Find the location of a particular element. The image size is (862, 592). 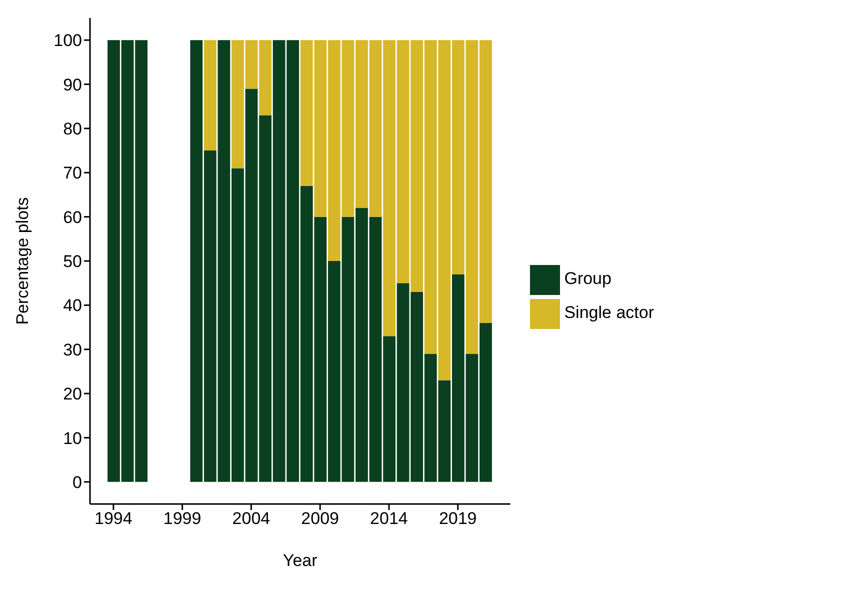

y-tick-label: 60 is located at coordinates (72, 217).